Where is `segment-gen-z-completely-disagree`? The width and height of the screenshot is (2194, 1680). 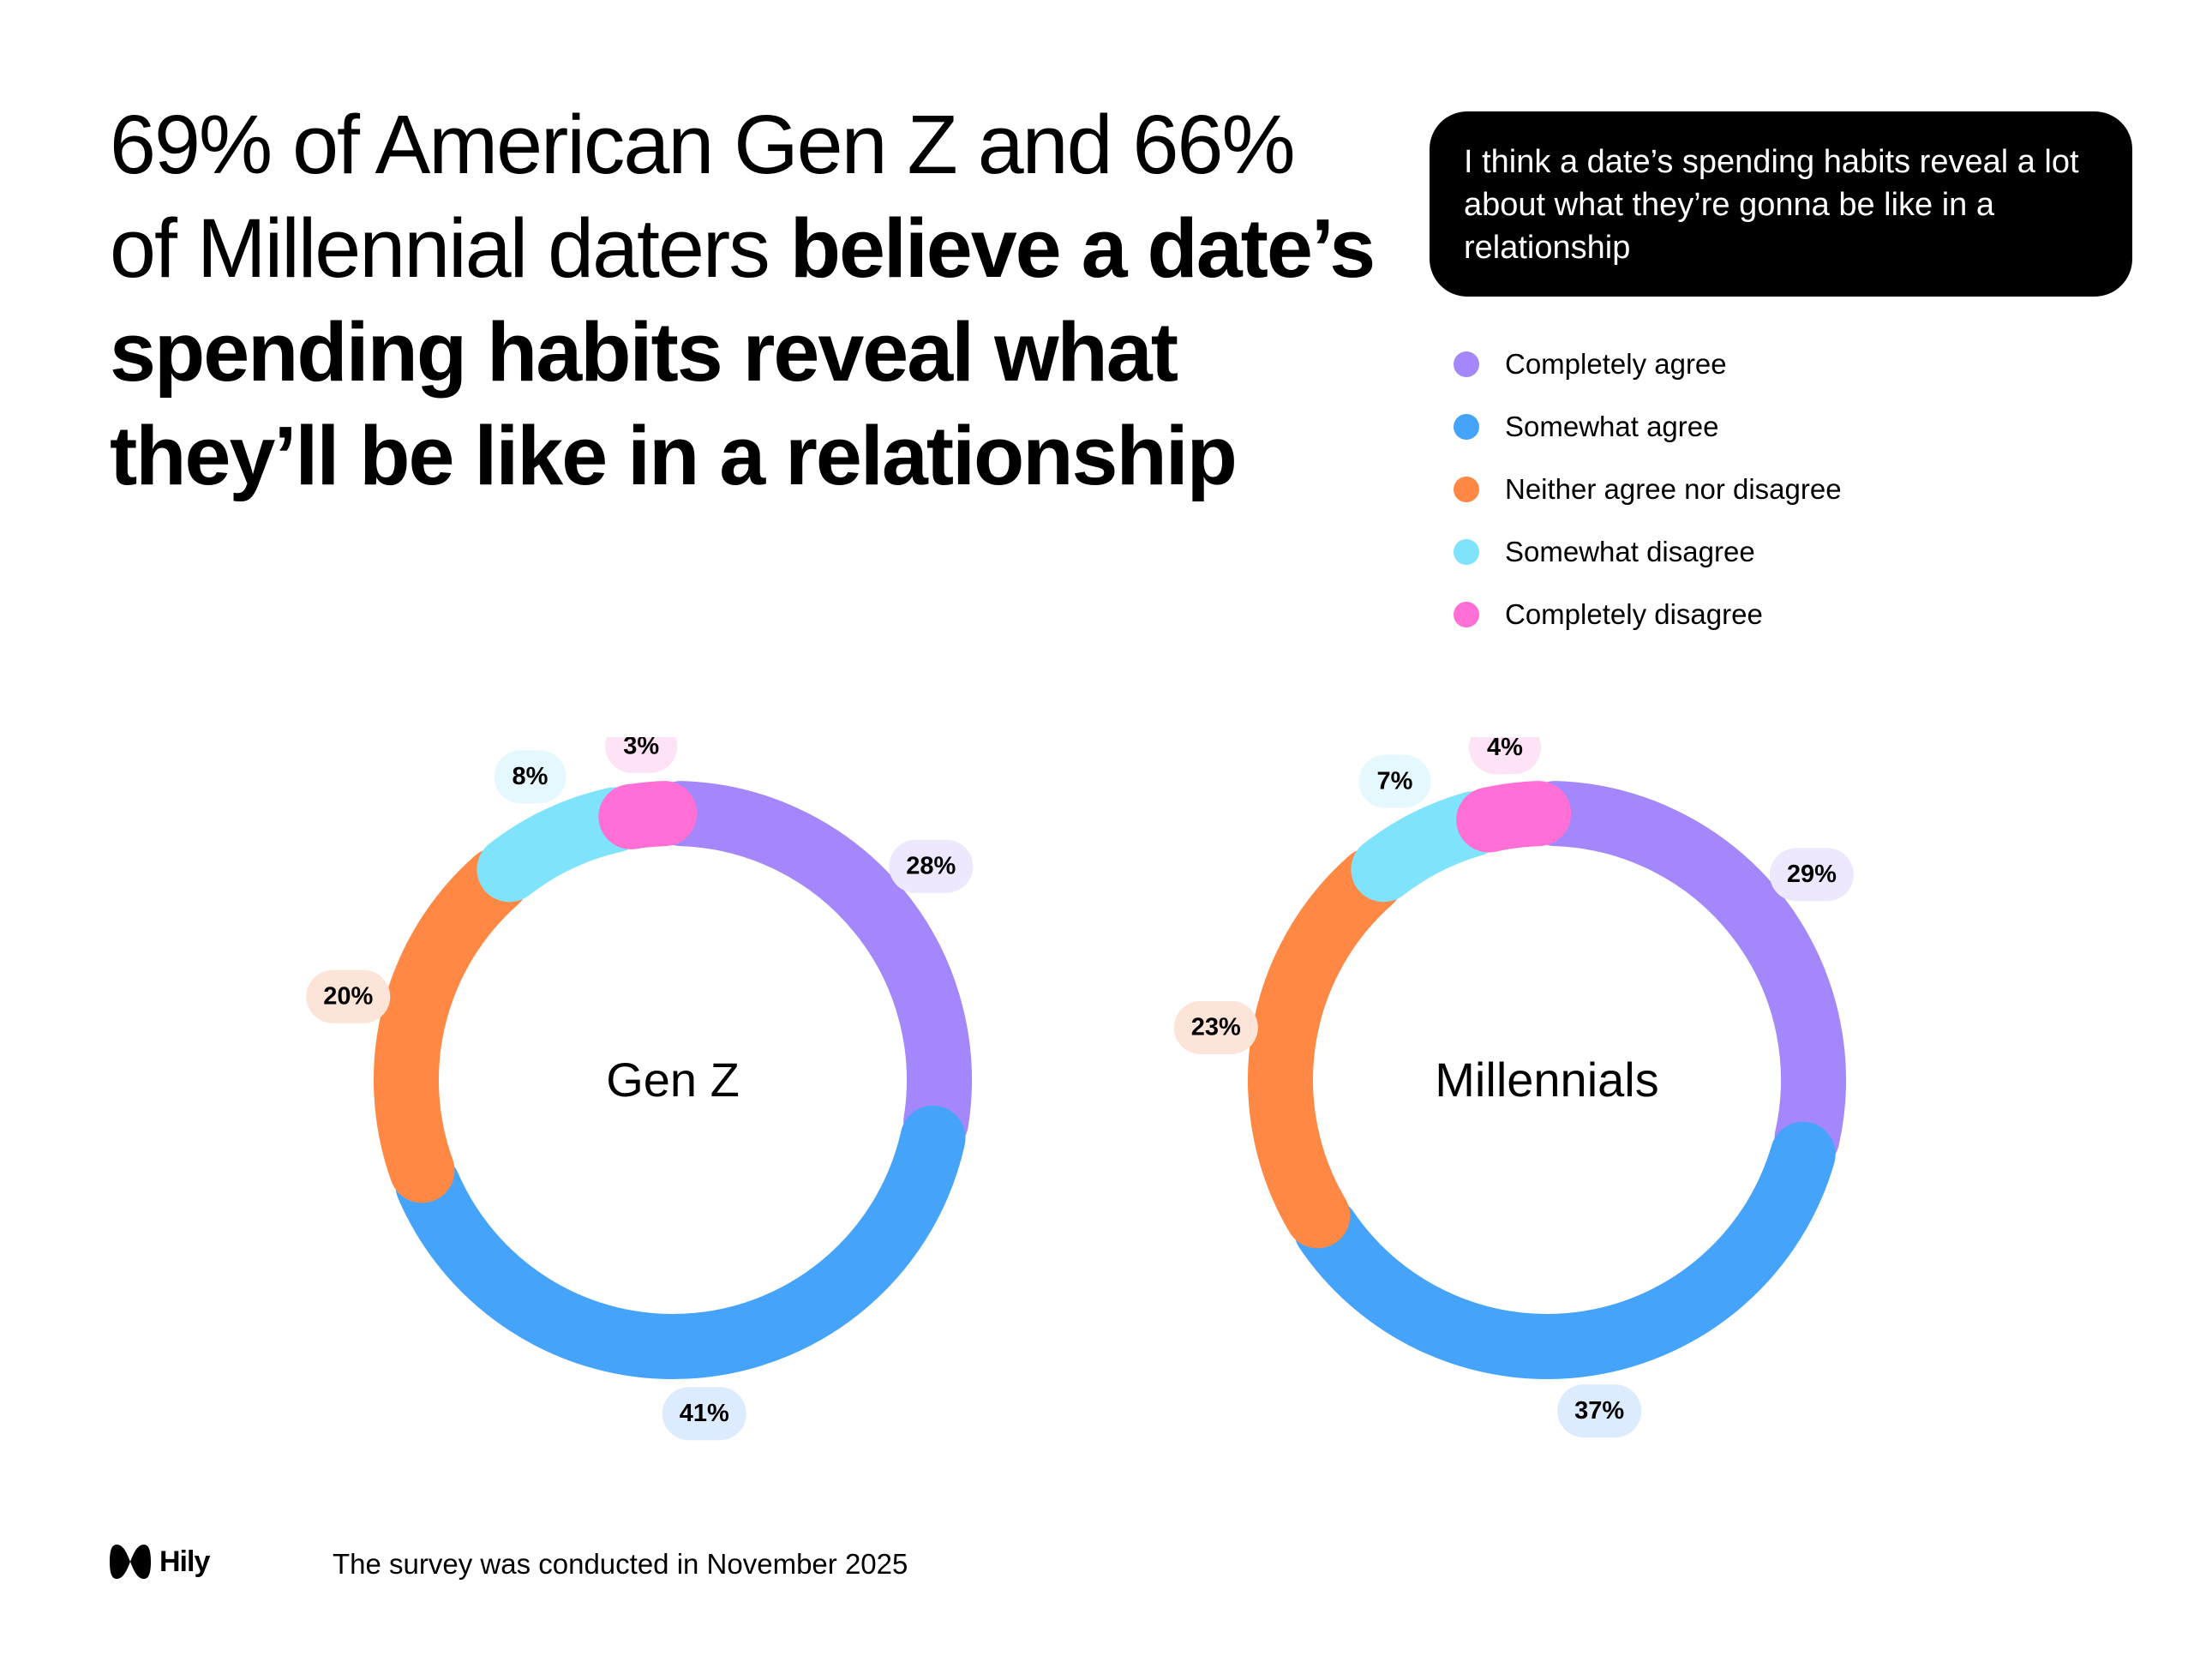 segment-gen-z-completely-disagree is located at coordinates (648, 815).